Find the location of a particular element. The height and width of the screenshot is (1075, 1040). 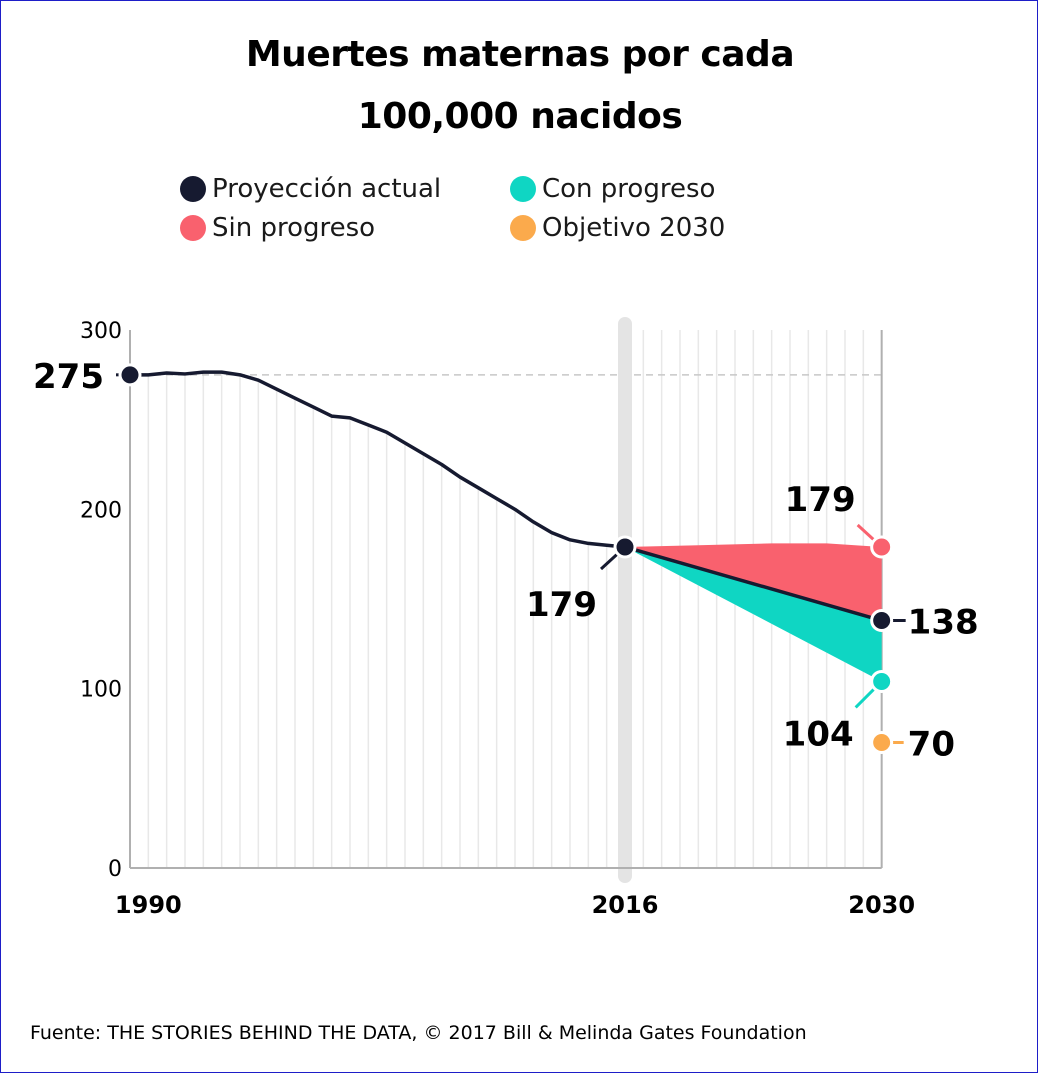

proyeccion-actual-2030-marker is located at coordinates (882, 621).